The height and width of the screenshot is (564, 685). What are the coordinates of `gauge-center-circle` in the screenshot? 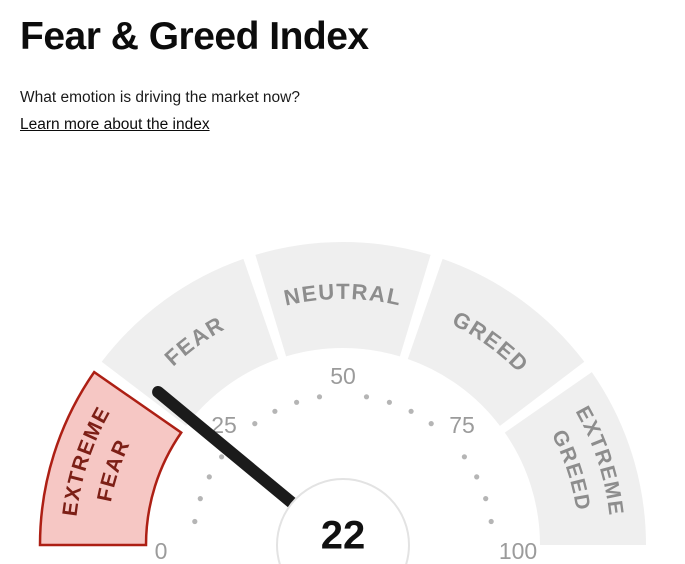 It's located at (343, 521).